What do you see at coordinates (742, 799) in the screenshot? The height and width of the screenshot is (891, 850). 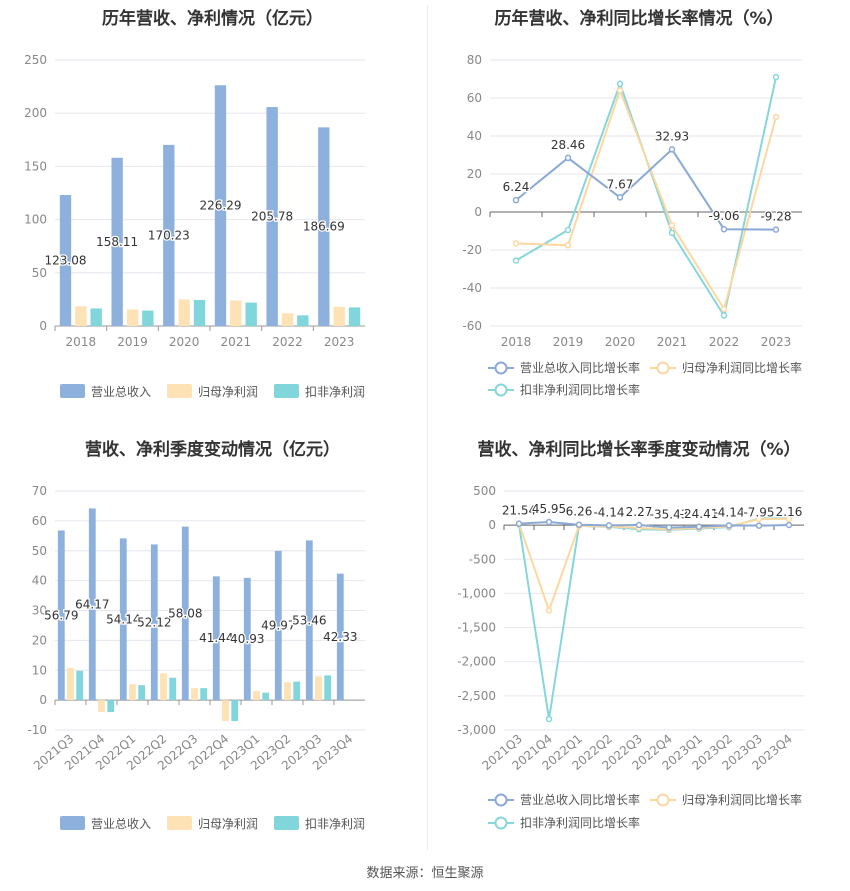 I see `legend-label: 归母净利润同比增长率` at bounding box center [742, 799].